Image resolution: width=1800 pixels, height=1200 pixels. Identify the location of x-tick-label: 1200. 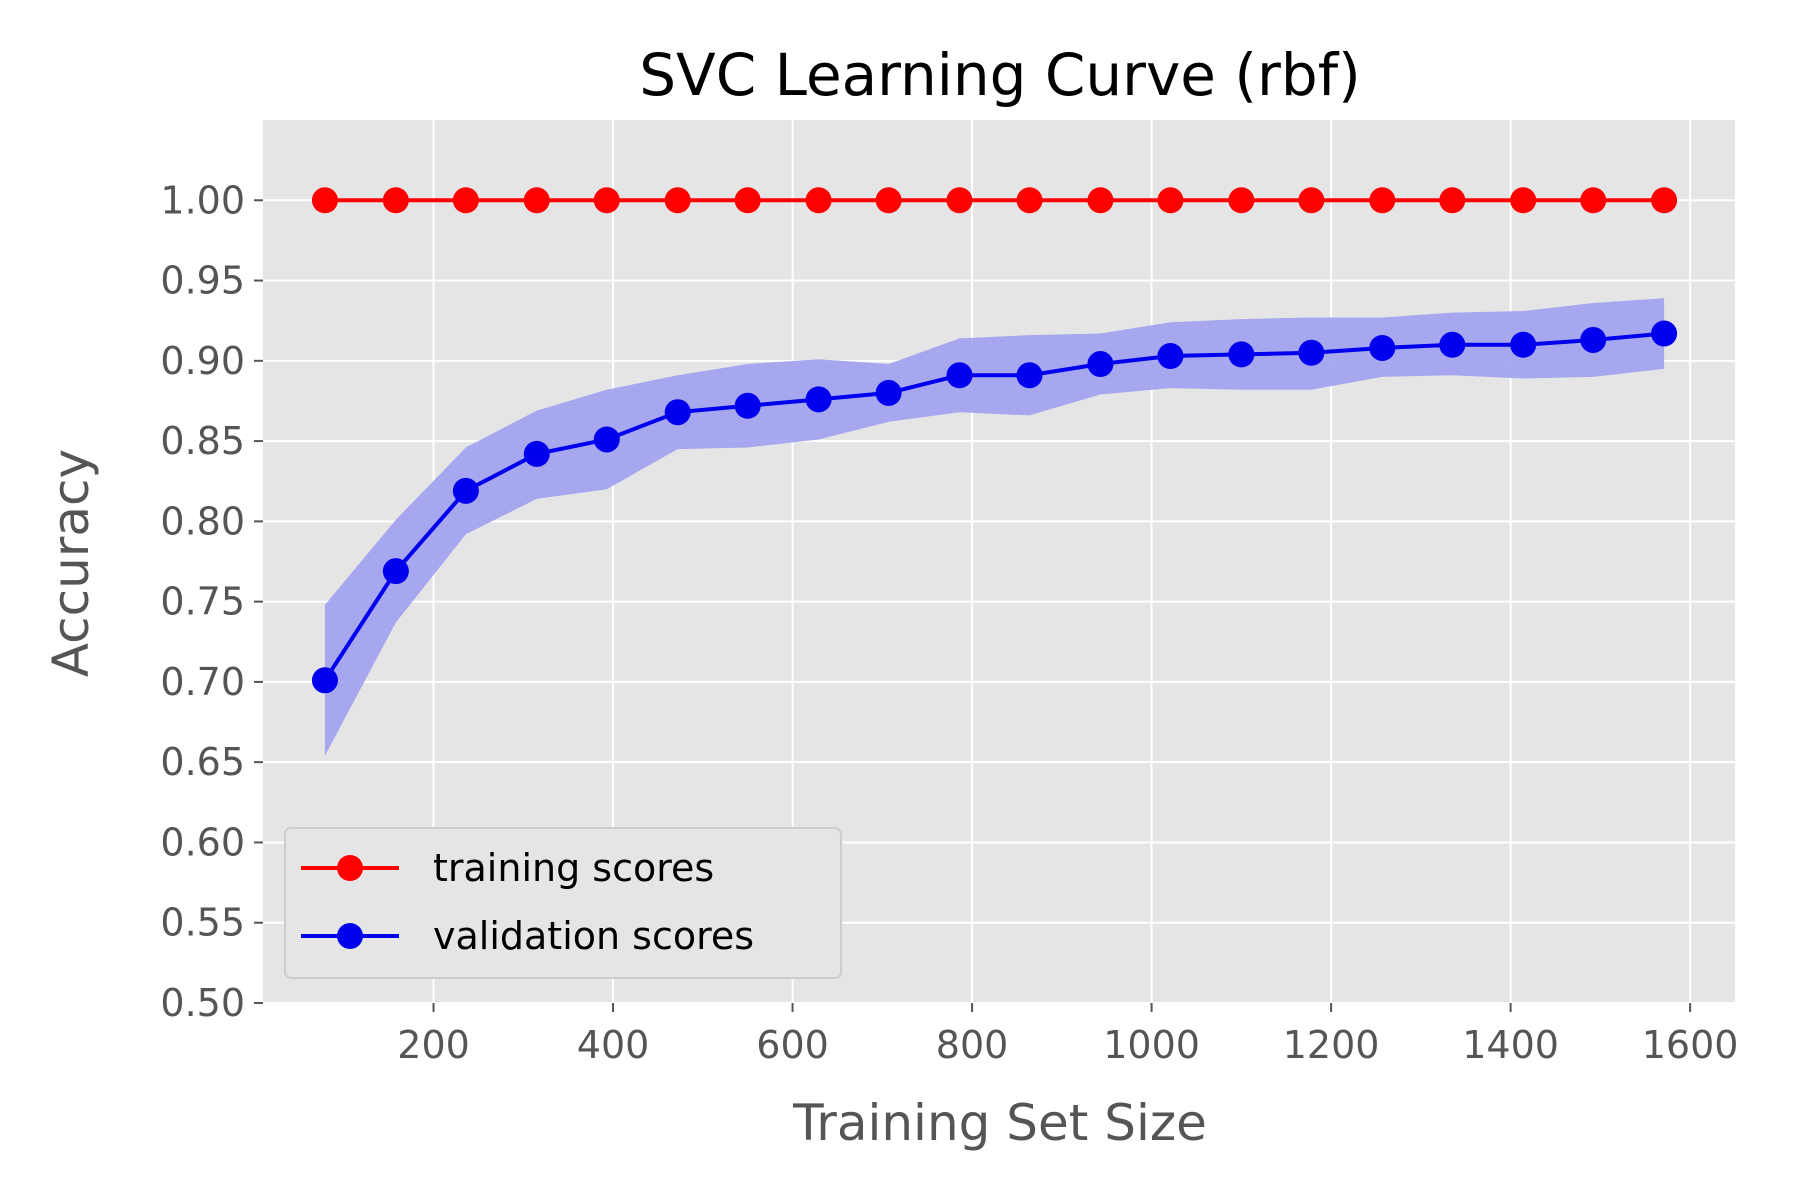
(1331, 1045).